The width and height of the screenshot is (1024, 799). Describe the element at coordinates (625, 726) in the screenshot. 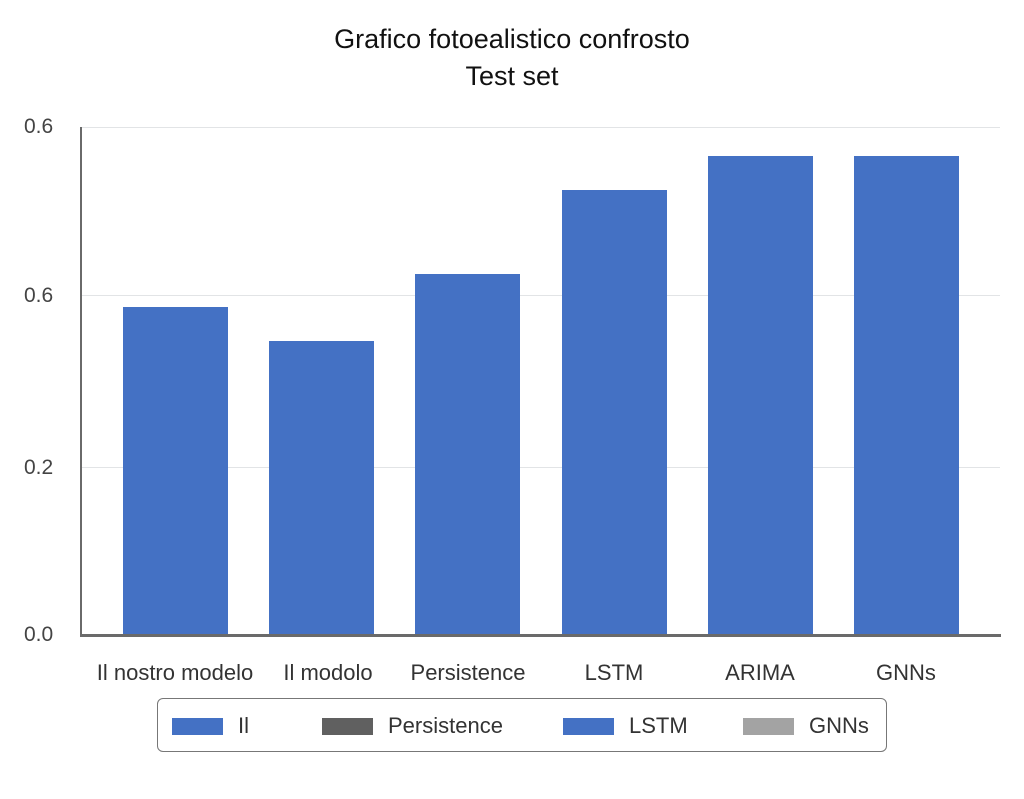

I see `legend-item: LSTM` at that location.